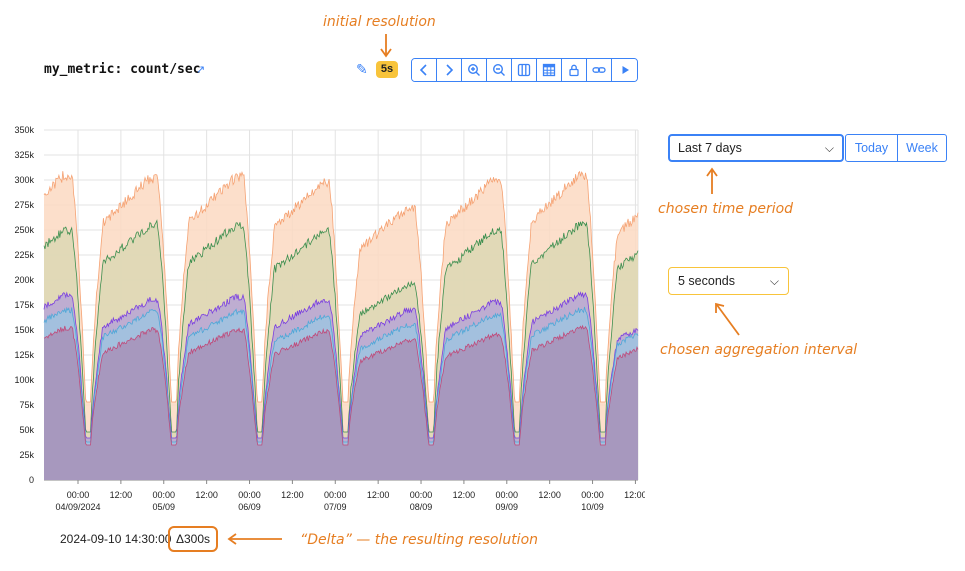 This screenshot has width=965, height=571. I want to click on table-icon, so click(549, 70).